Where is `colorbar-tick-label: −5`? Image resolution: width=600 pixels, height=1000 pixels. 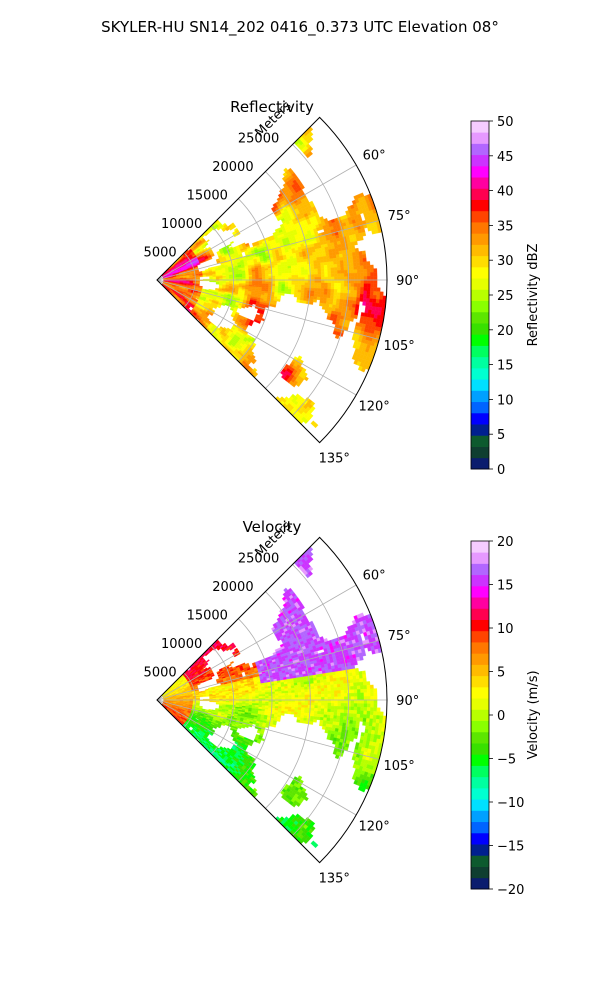
colorbar-tick-label: −5 is located at coordinates (506, 760).